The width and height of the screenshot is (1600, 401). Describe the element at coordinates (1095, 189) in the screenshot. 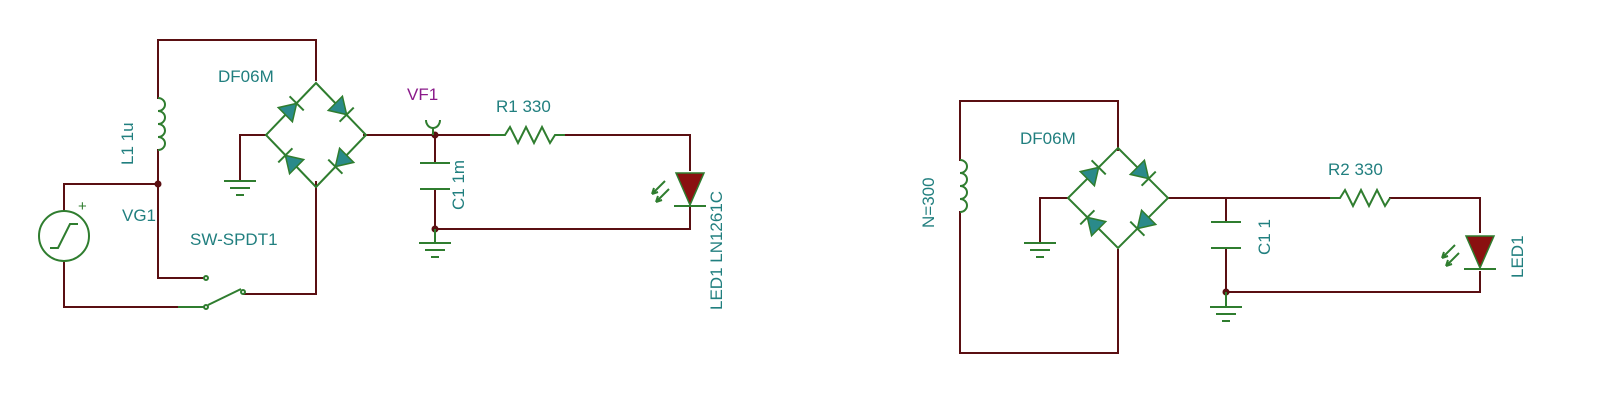

I see `bridge-rectifier-2: DF06M` at that location.